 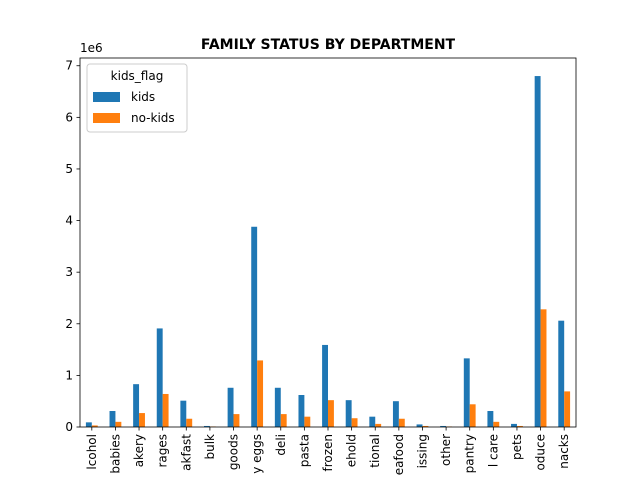 I want to click on bar-no-kids-ehold, so click(x=354, y=422).